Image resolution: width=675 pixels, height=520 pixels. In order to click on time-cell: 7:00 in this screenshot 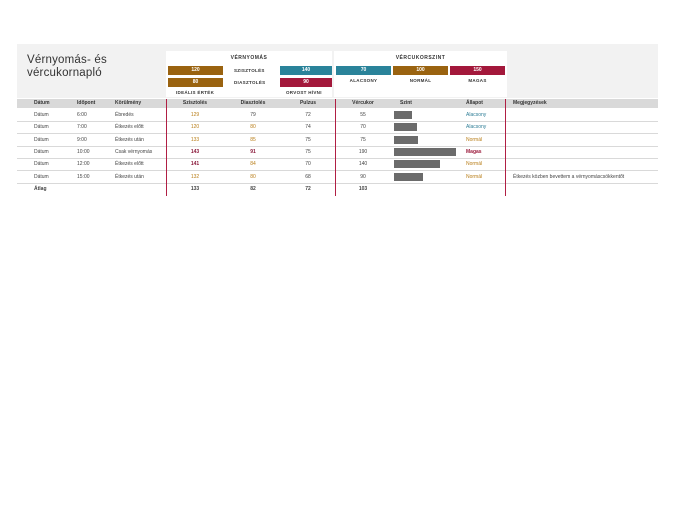, I will do `click(82, 127)`.